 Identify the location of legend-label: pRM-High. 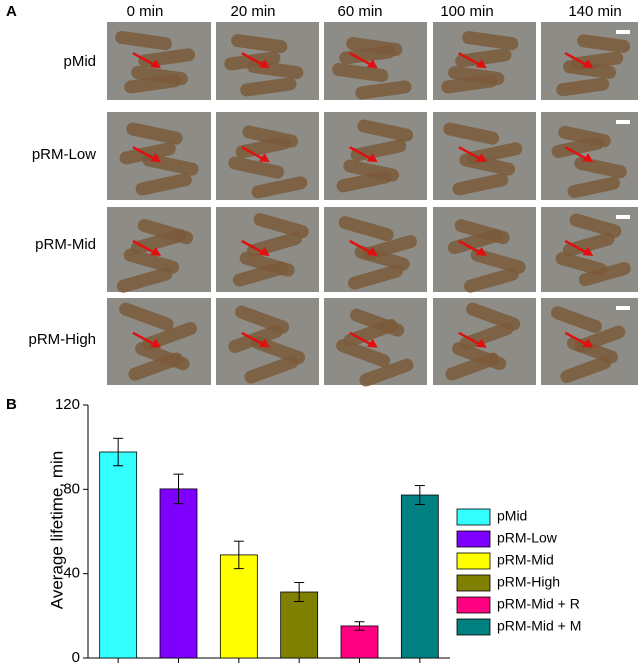
(528, 582).